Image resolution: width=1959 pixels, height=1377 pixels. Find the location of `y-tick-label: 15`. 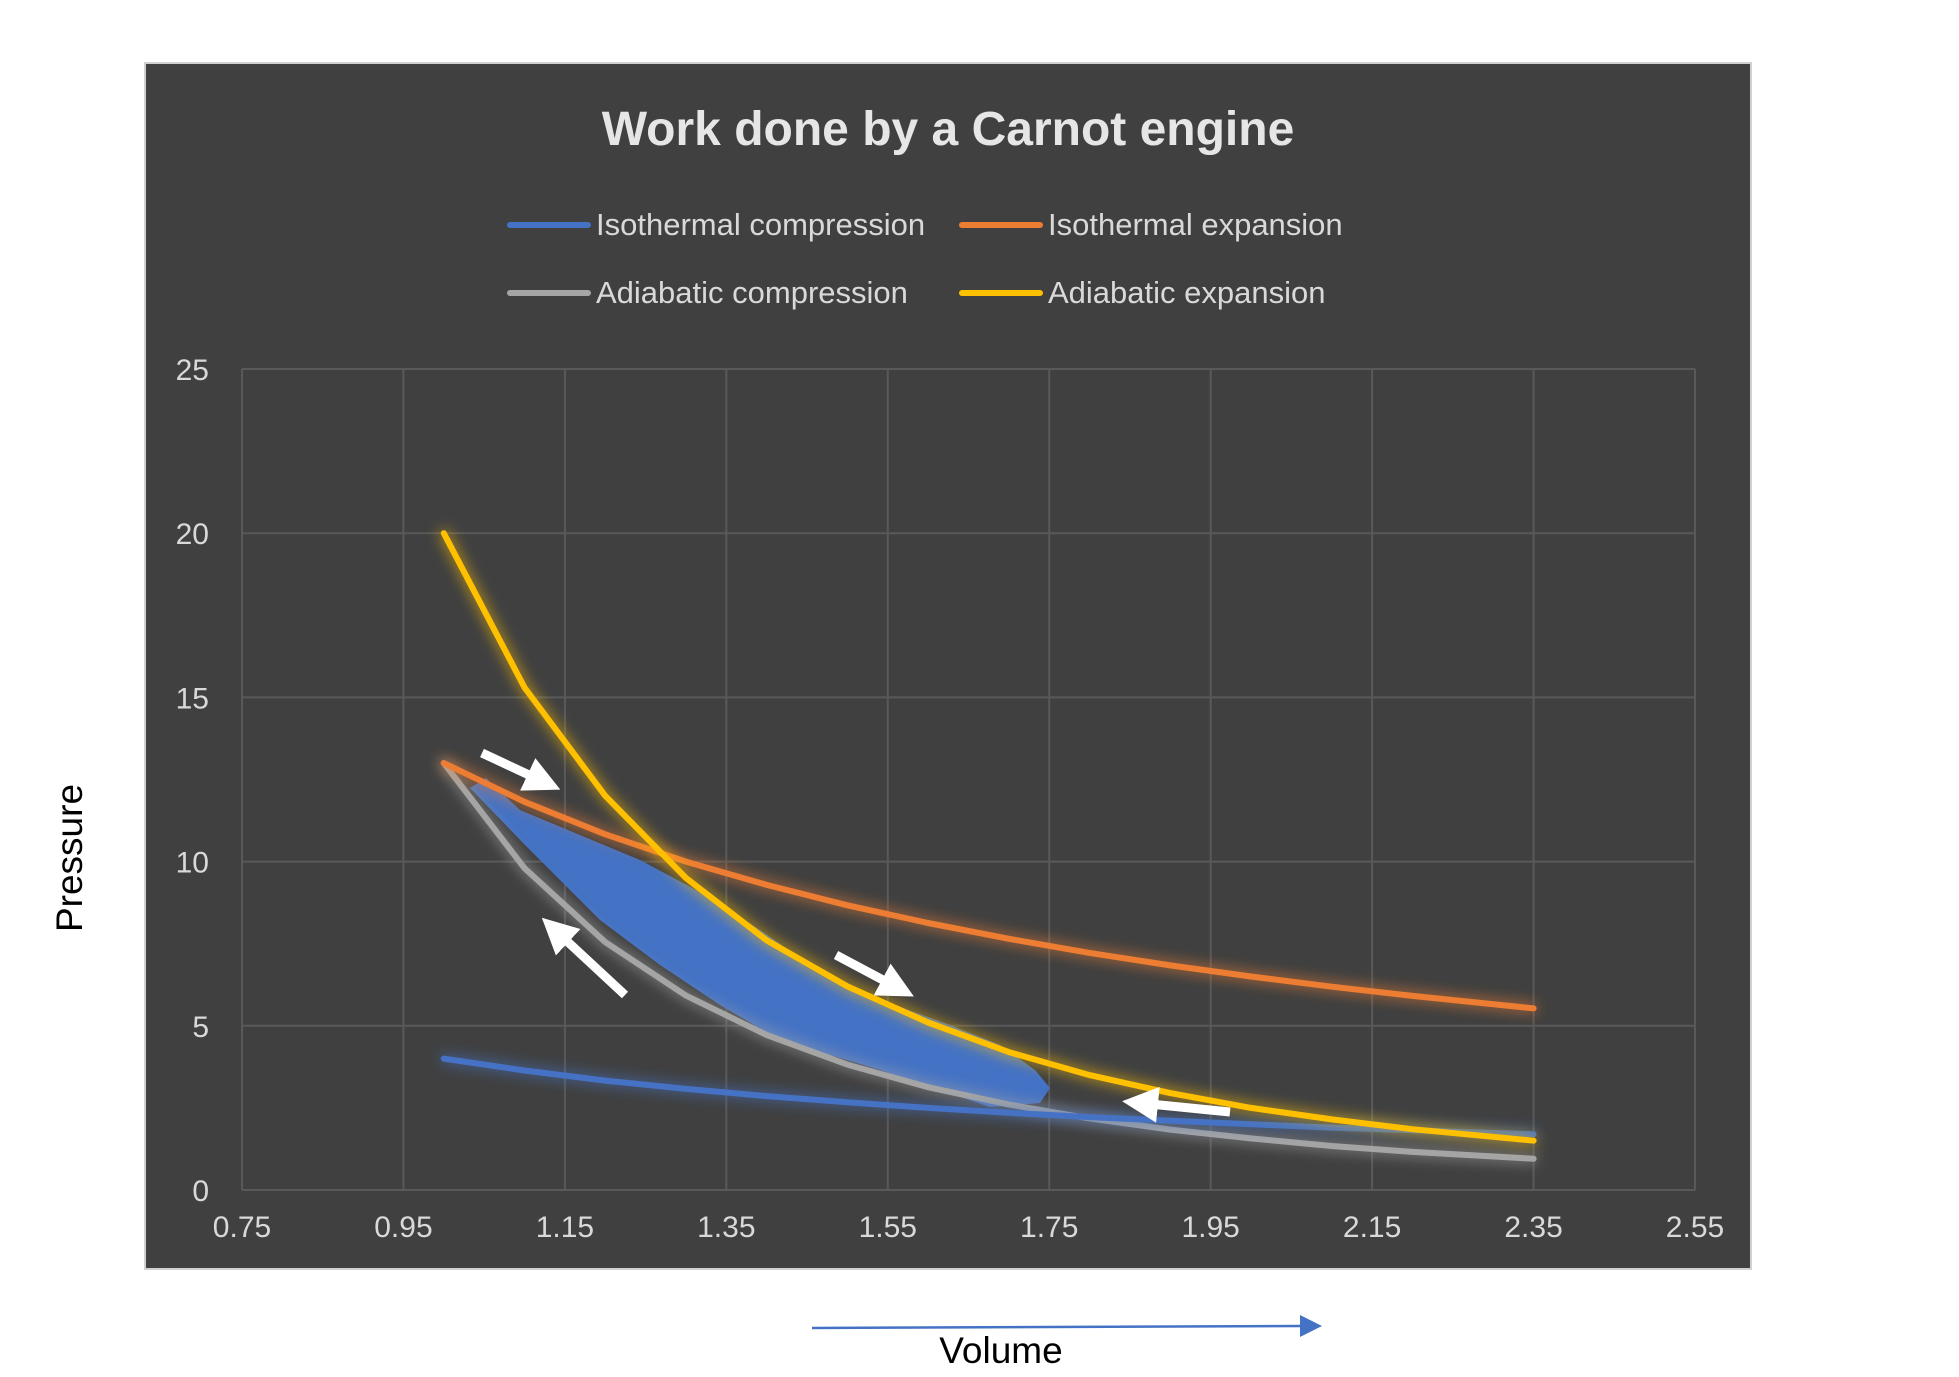

y-tick-label: 15 is located at coordinates (192, 698).